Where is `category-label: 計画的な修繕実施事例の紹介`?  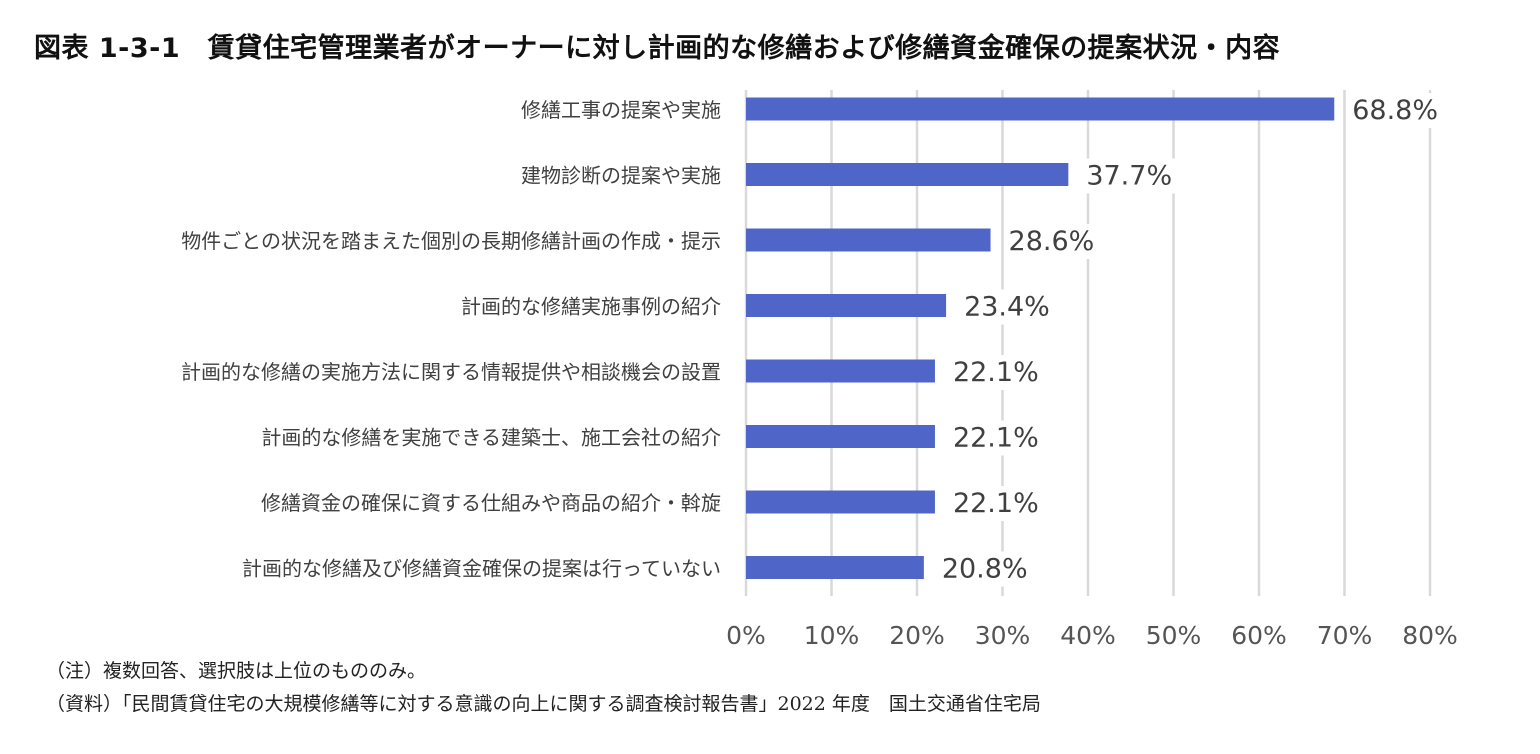
category-label: 計画的な修繕実施事例の紹介 is located at coordinates (591, 307).